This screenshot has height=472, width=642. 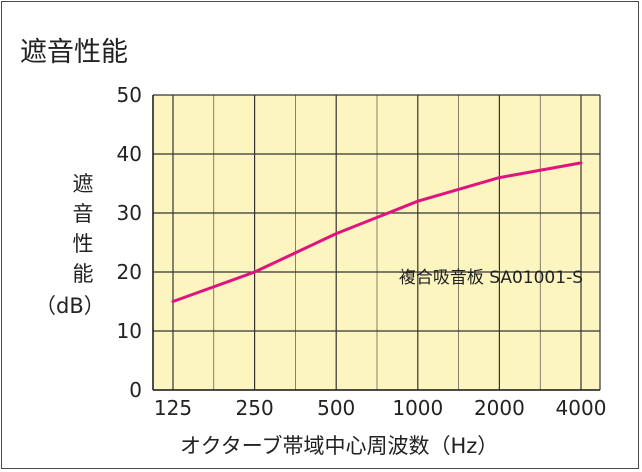 What do you see at coordinates (83, 214) in the screenshot?
I see `y-axis-label-char: 音` at bounding box center [83, 214].